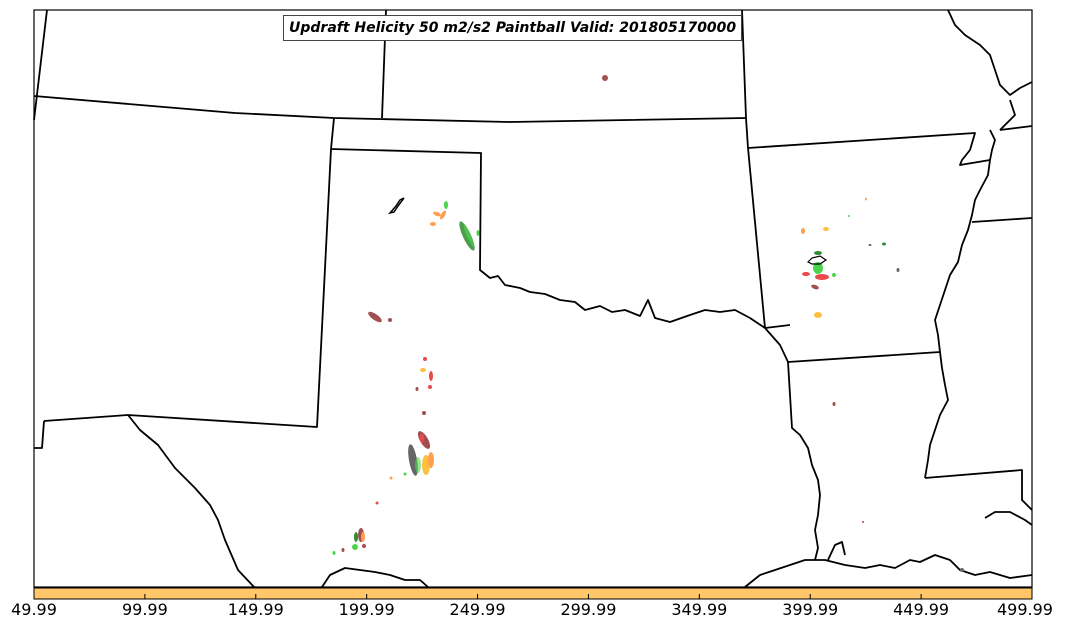 Image resolution: width=1070 pixels, height=633 pixels. Describe the element at coordinates (560, 238) in the screenshot. I see `boundary-ok-north` at that location.